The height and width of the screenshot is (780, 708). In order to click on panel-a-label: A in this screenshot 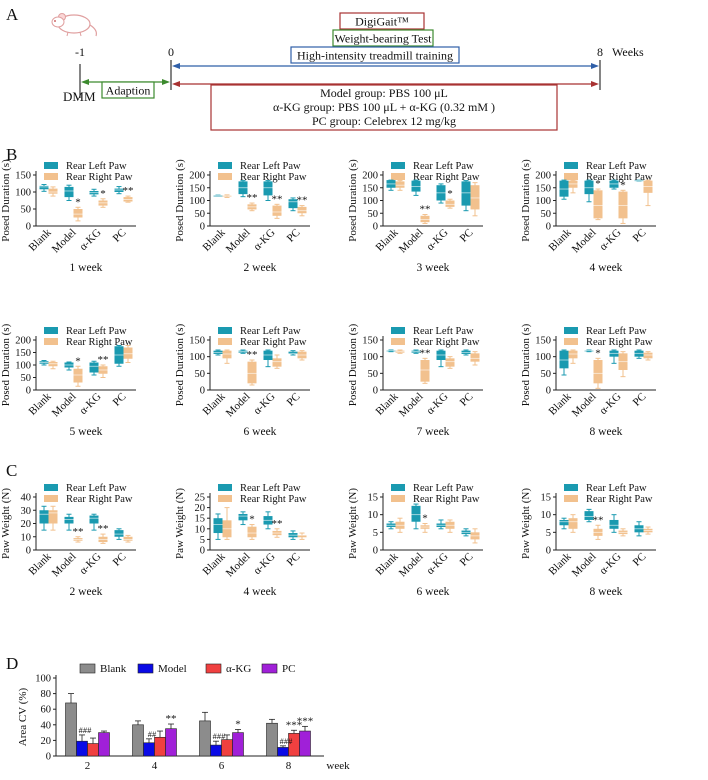, I will do `click(12, 14)`.